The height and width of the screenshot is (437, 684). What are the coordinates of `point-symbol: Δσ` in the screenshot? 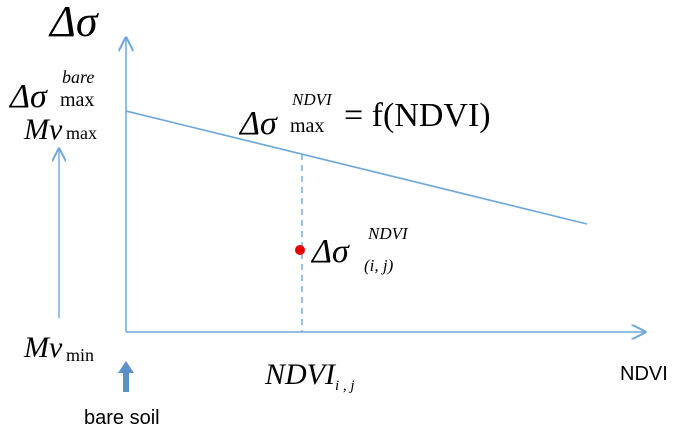 It's located at (330, 251).